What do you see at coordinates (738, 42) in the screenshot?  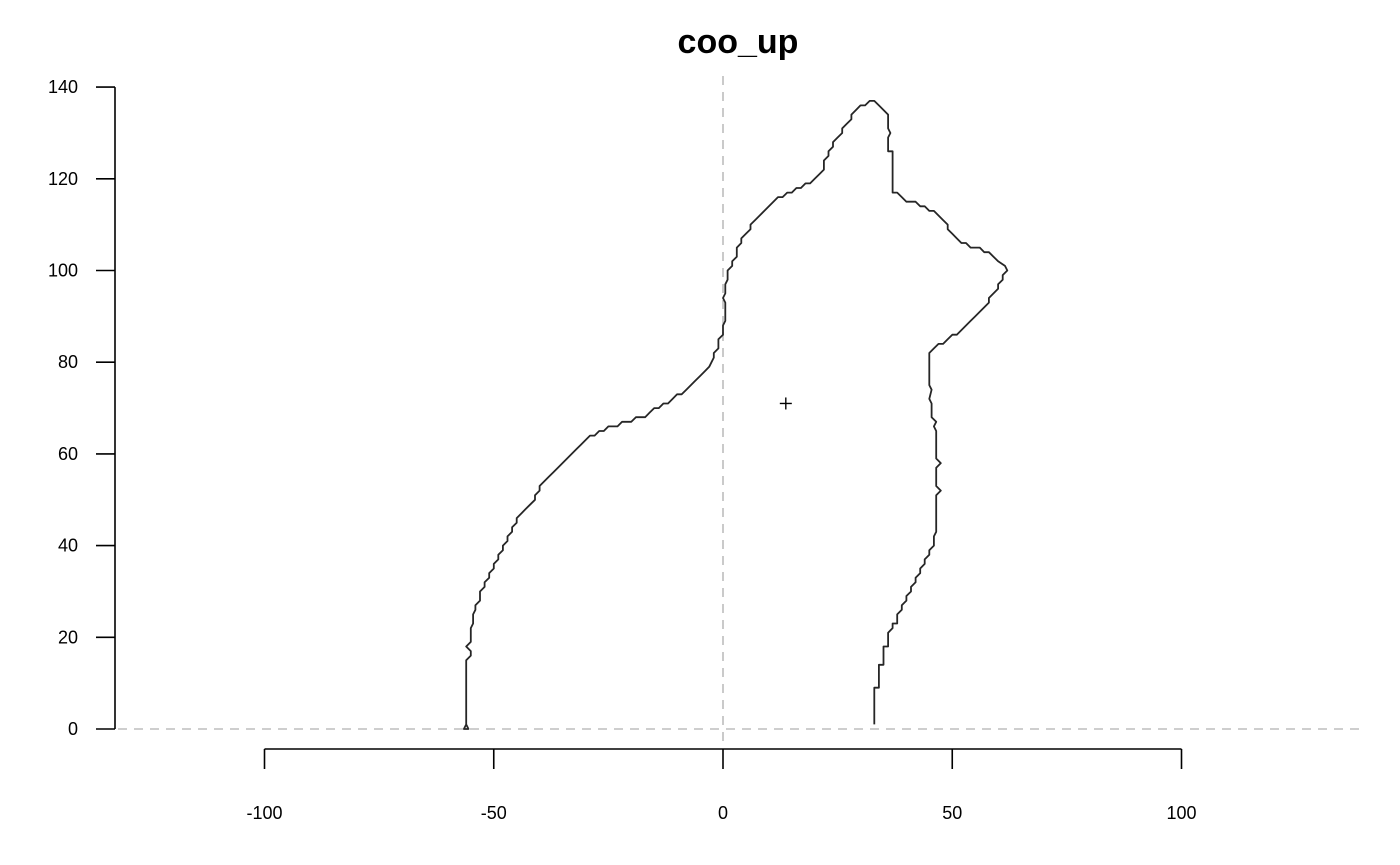 I see `chart-title: coo_up` at bounding box center [738, 42].